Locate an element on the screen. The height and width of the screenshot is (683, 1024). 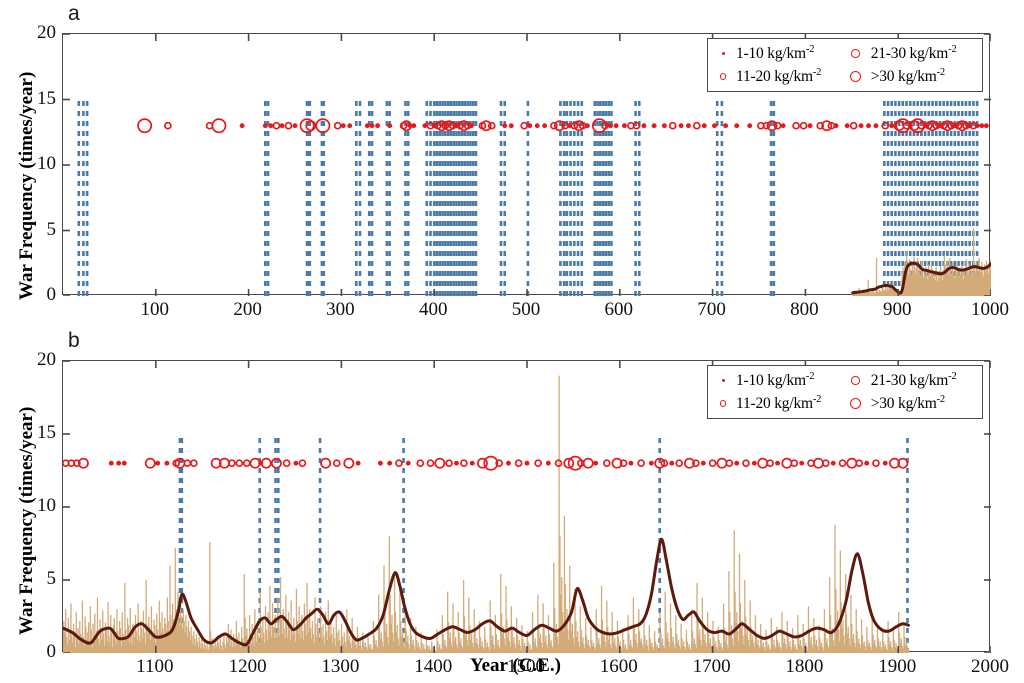
x-tick-label: 1100 is located at coordinates (155, 666).